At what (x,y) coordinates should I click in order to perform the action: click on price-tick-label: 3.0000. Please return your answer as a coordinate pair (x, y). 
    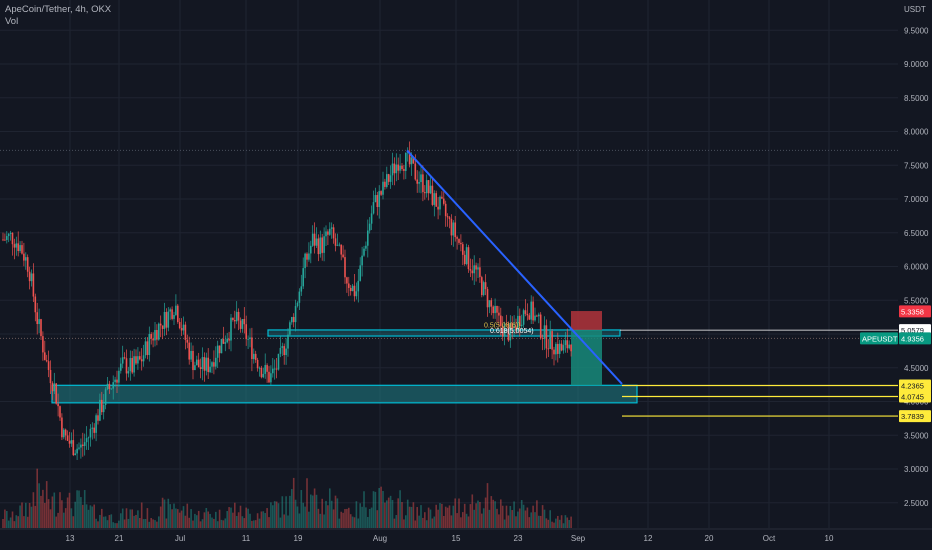
    Looking at the image, I should click on (916, 469).